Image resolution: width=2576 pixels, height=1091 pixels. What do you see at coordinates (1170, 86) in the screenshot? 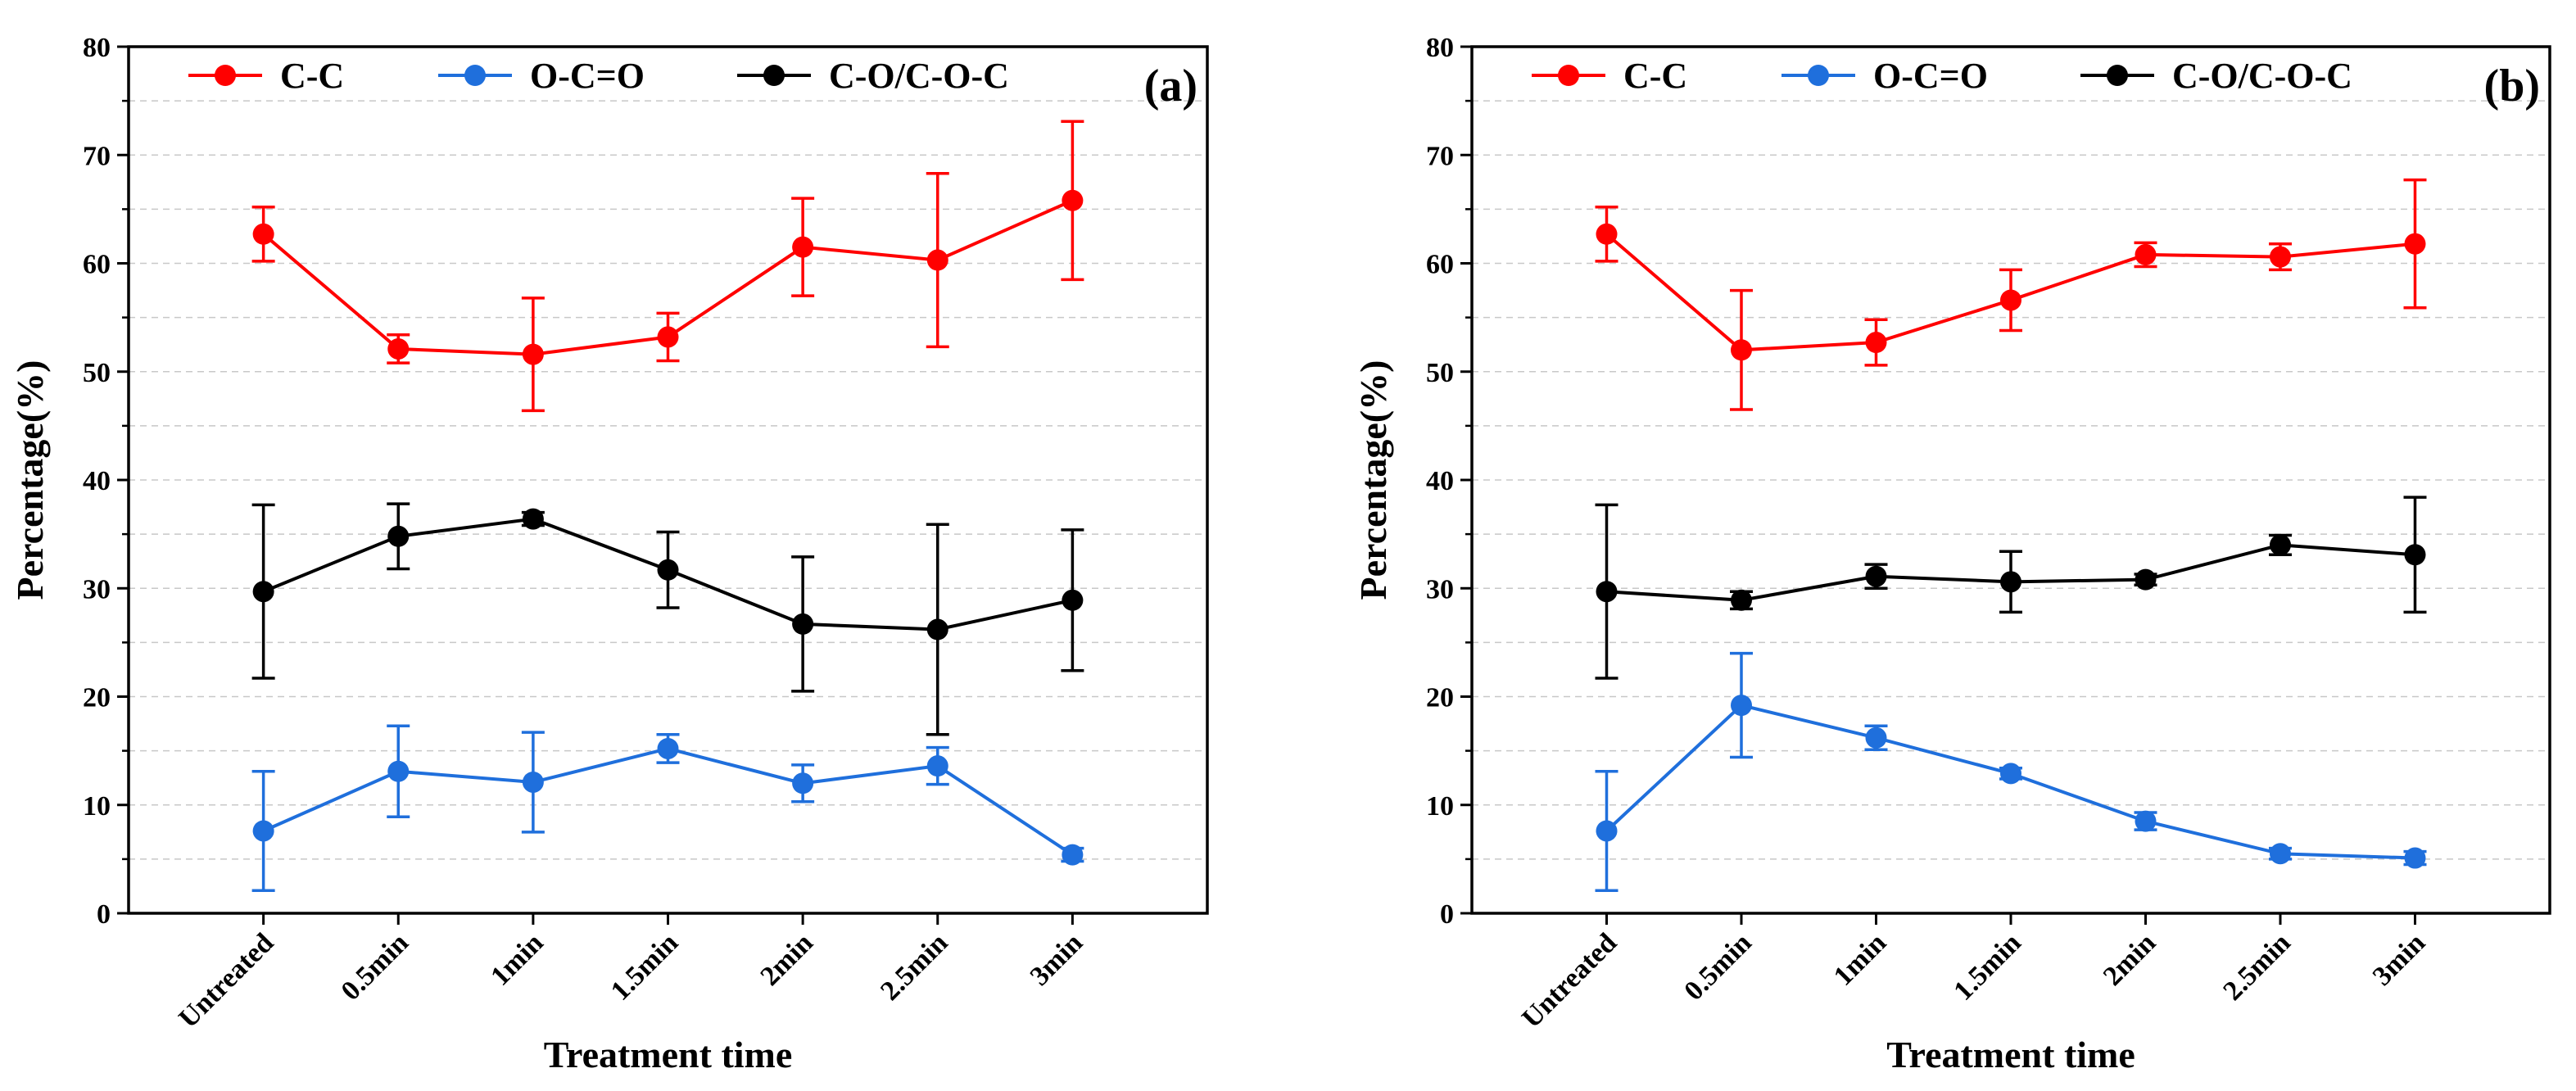
I see `panel-label: (a)` at bounding box center [1170, 86].